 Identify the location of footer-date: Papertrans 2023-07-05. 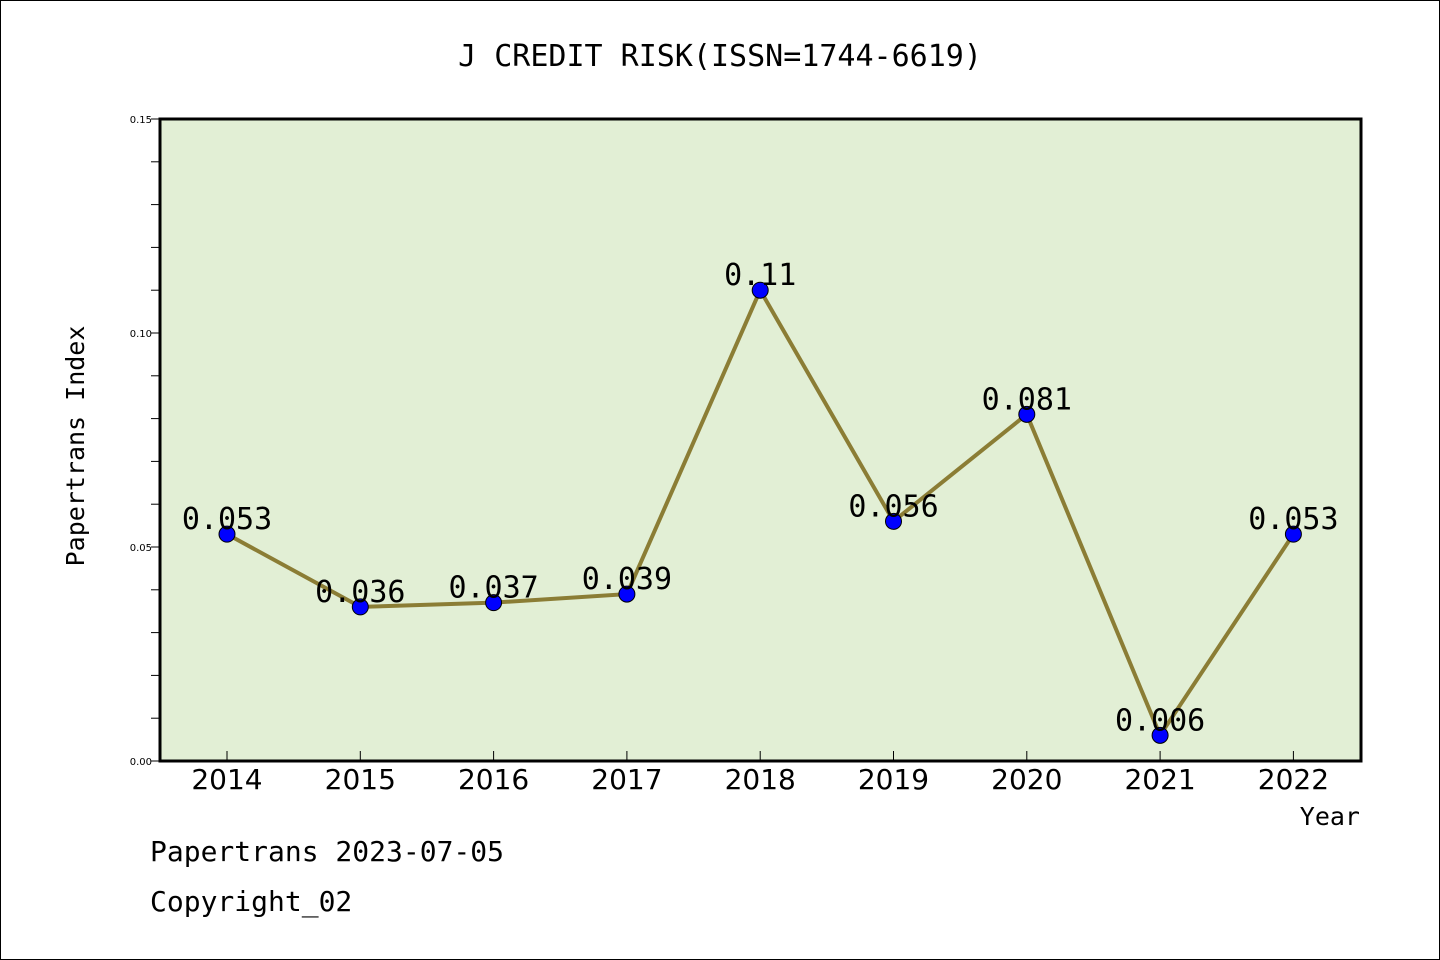
(327, 851).